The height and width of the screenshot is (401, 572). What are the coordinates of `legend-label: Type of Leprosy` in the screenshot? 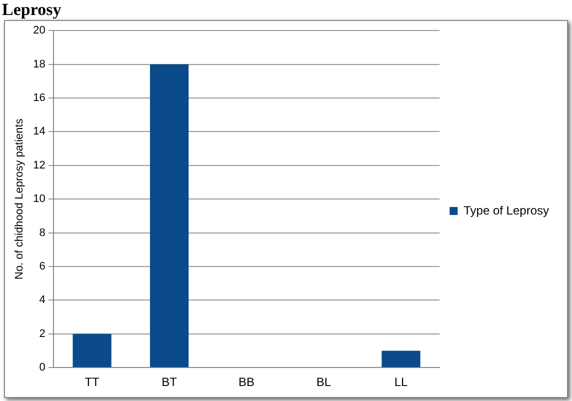 It's located at (507, 210).